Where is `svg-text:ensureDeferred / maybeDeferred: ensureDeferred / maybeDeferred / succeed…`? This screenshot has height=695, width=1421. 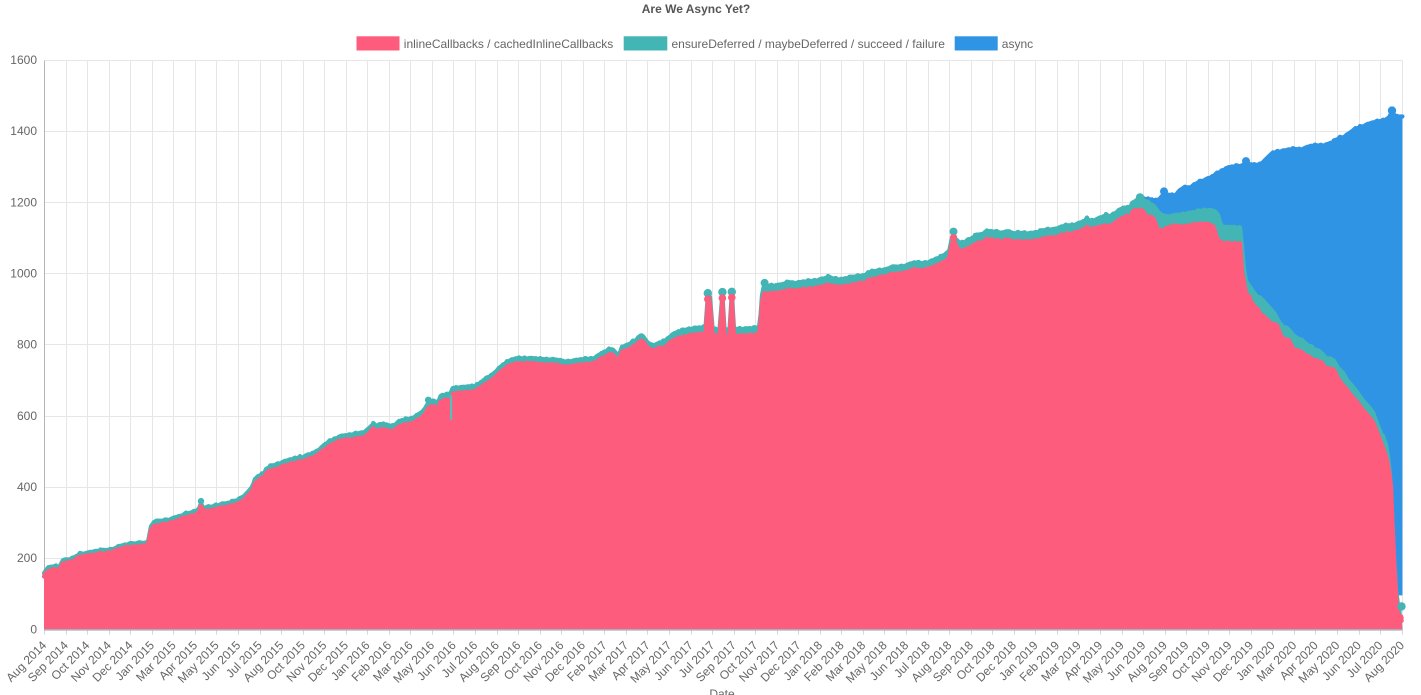 svg-text:ensureDeferred / maybeDeferred: ensureDeferred / maybeDeferred / succeed… is located at coordinates (809, 44).